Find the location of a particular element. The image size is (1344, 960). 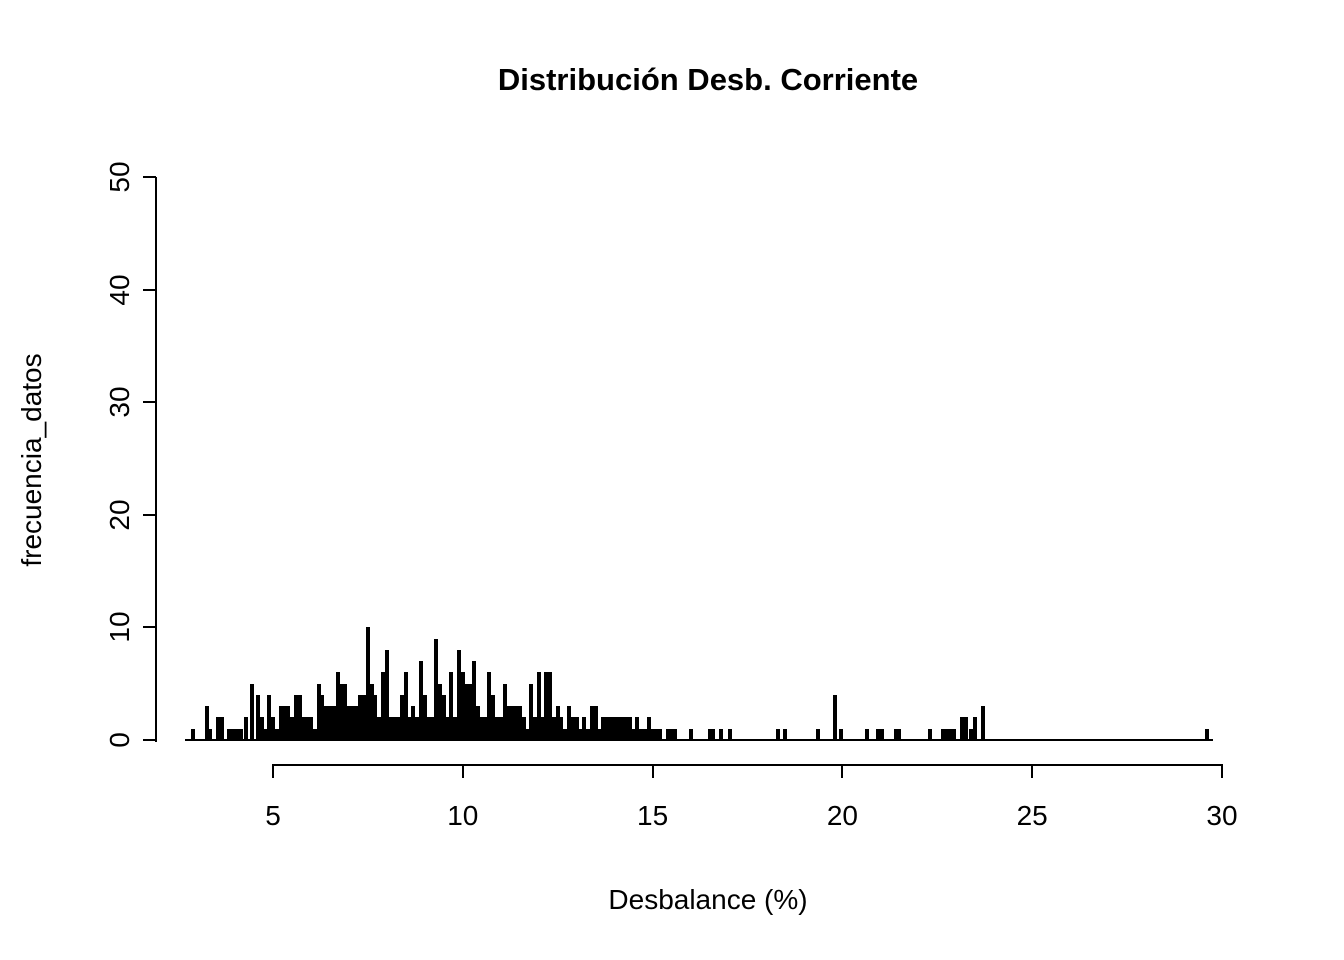

y-axis-label: frecuencia_datos is located at coordinates (31, 460).